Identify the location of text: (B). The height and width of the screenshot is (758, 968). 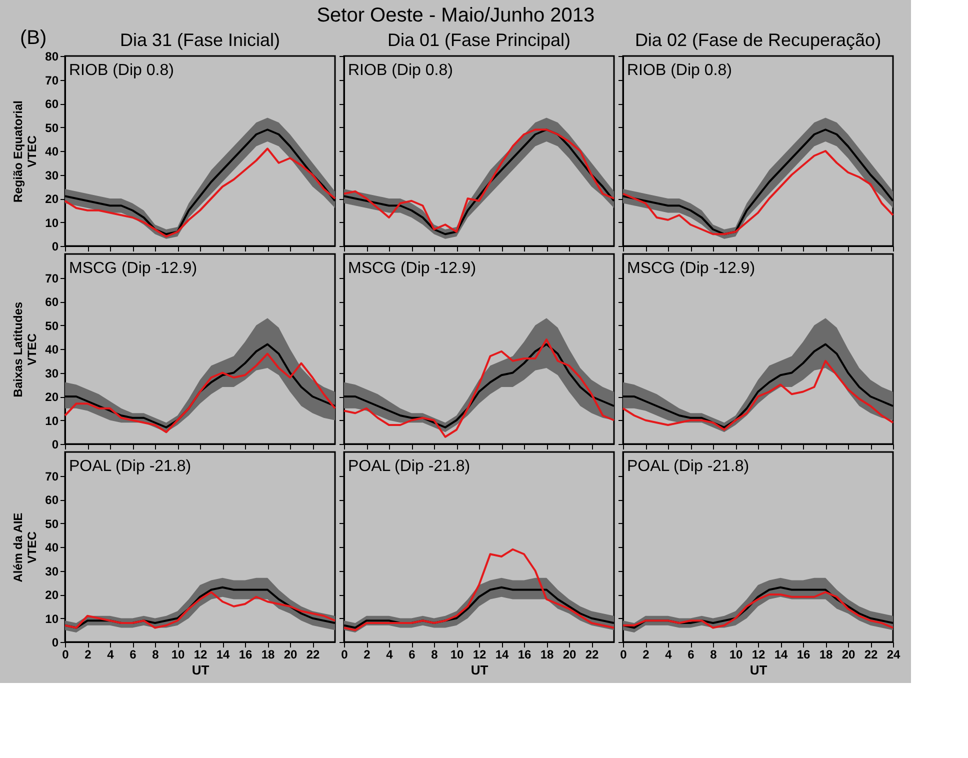
(33, 38).